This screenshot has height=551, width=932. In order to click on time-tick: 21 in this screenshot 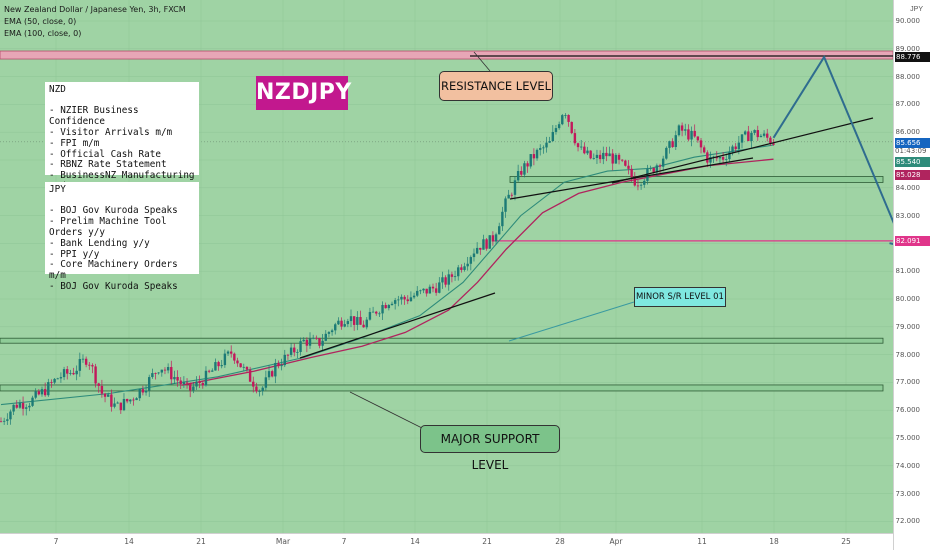, I will do `click(201, 541)`.